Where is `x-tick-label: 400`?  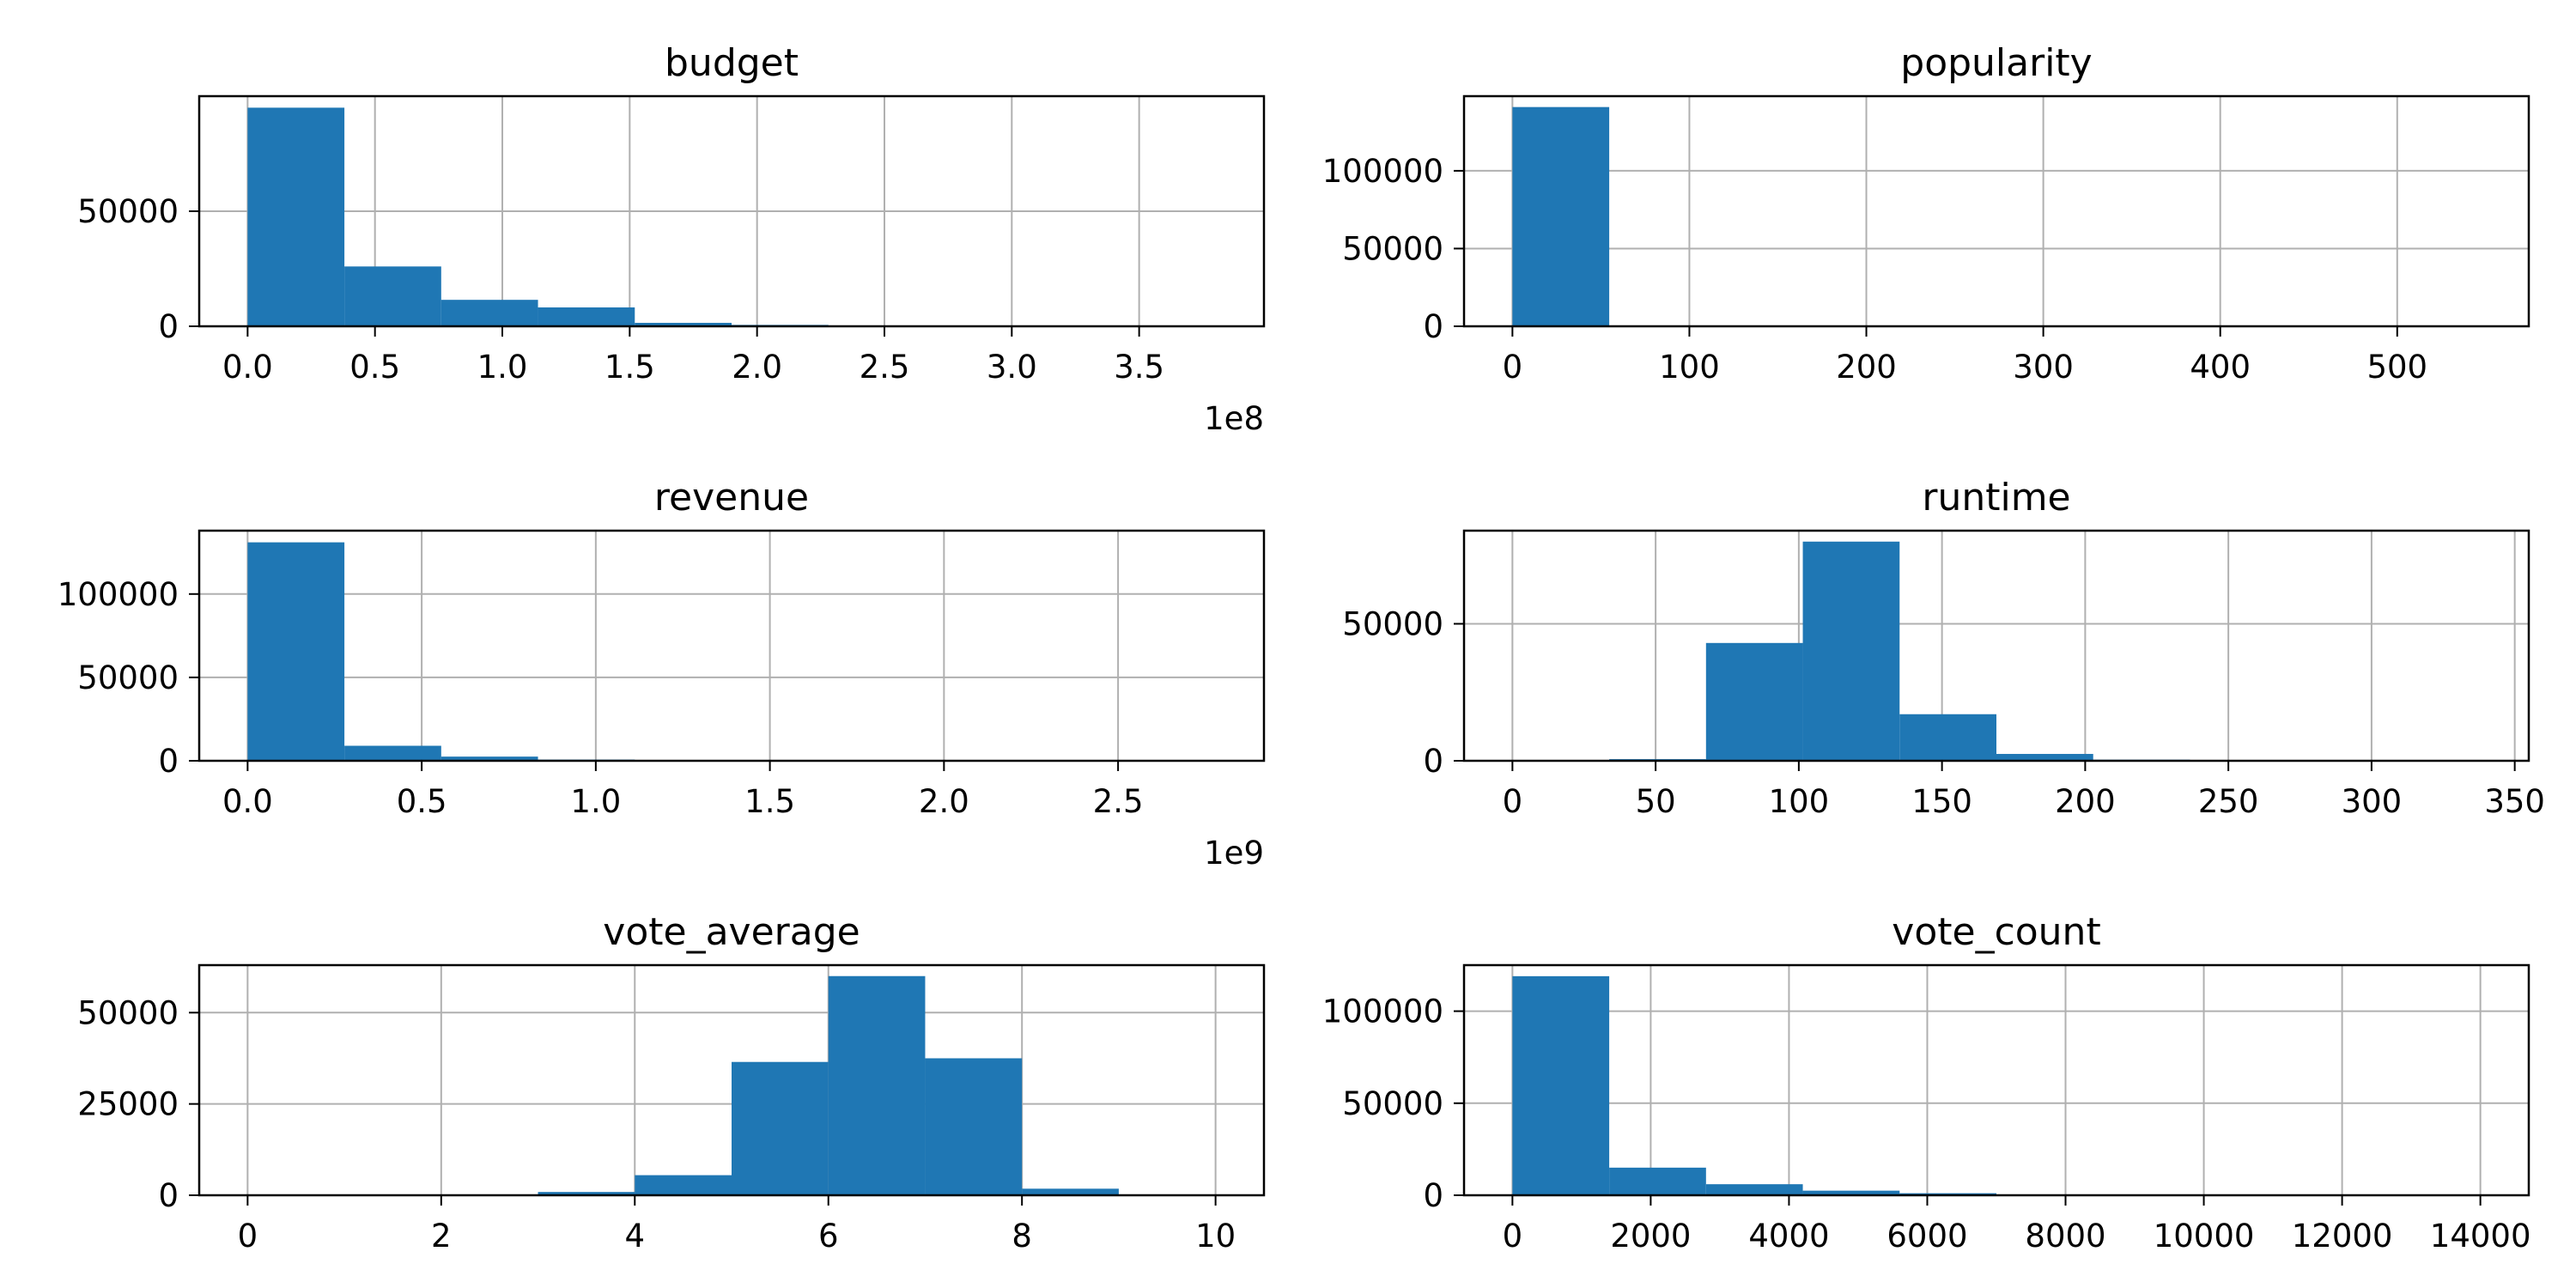
x-tick-label: 400 is located at coordinates (2221, 367).